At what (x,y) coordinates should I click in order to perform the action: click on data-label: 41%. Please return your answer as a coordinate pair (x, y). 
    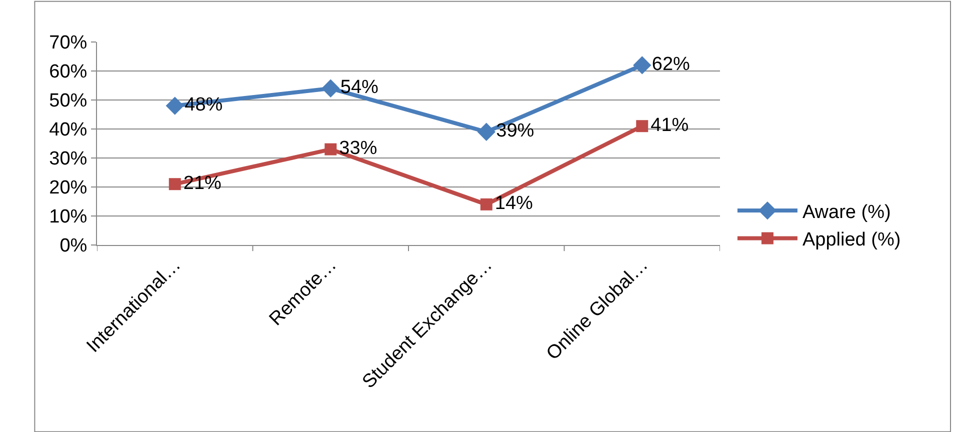
    Looking at the image, I should click on (669, 125).